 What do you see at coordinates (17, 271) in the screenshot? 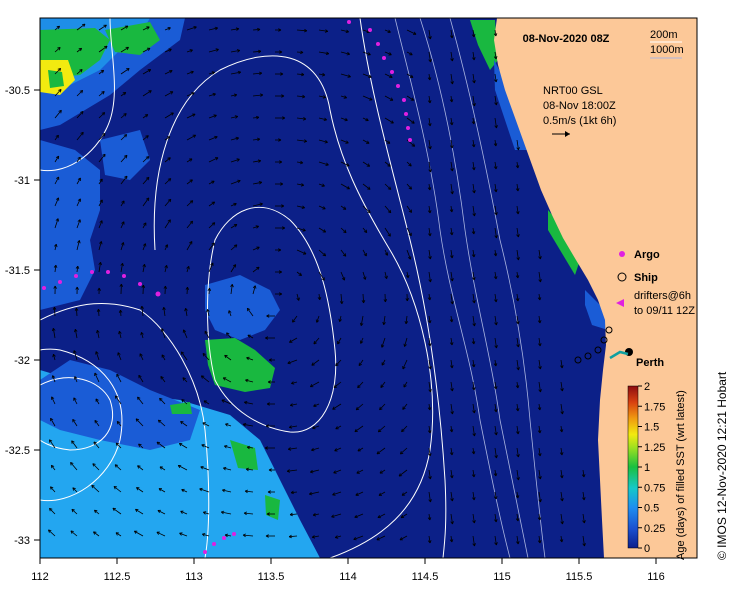
I see `y-tick-label: -31.5` at bounding box center [17, 271].